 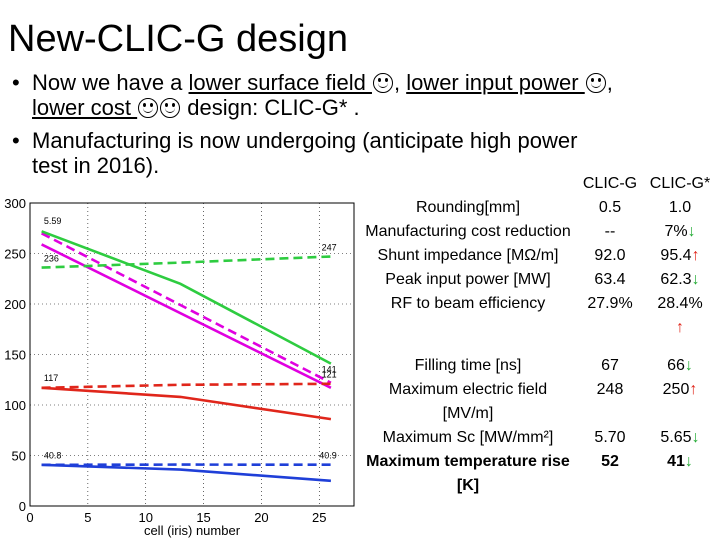 I want to click on clic-g-value: 248, so click(x=610, y=389).